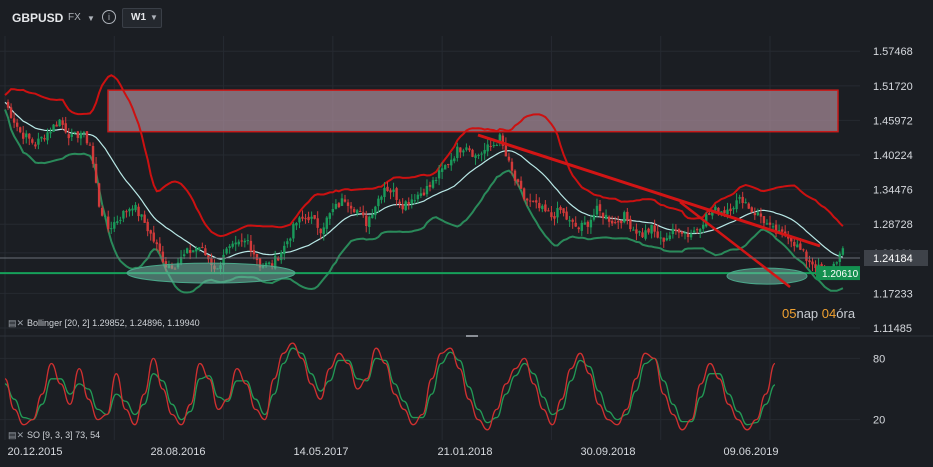  I want to click on countdown-days-unit: nap, so click(807, 313).